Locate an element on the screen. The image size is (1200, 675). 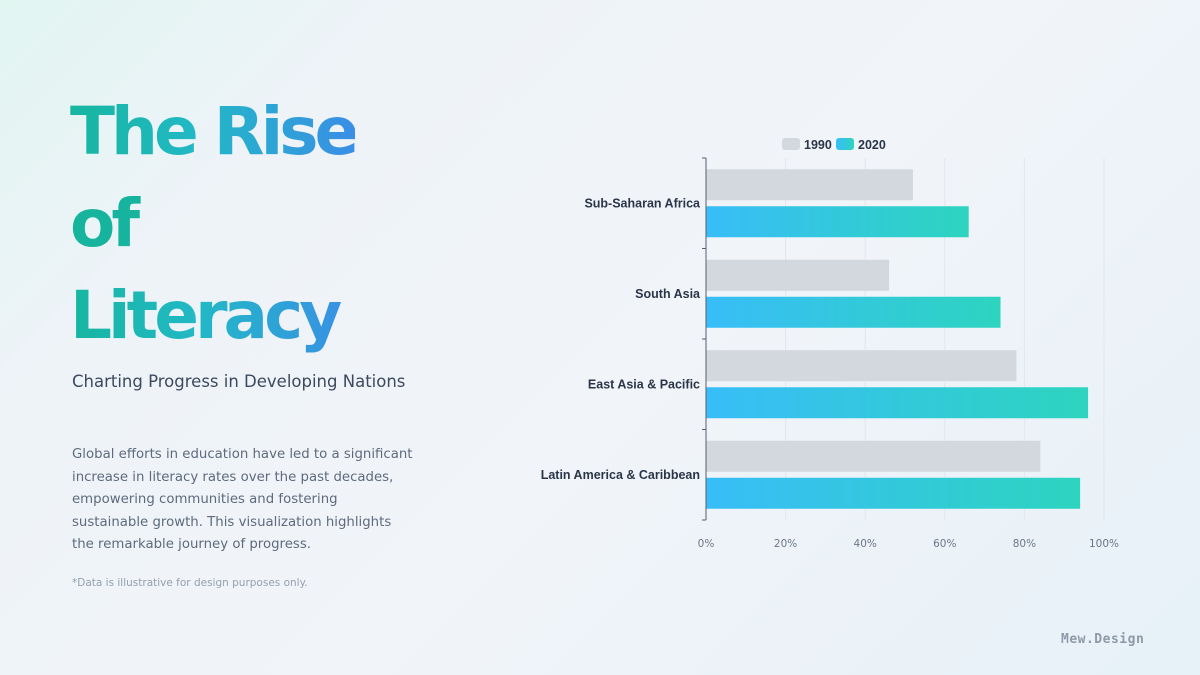
x-tick-label-100: 100% is located at coordinates (1104, 544).